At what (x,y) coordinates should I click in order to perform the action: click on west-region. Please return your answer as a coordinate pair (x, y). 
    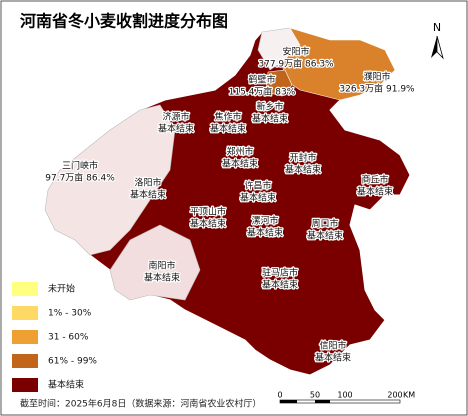
    Looking at the image, I should click on (110, 180).